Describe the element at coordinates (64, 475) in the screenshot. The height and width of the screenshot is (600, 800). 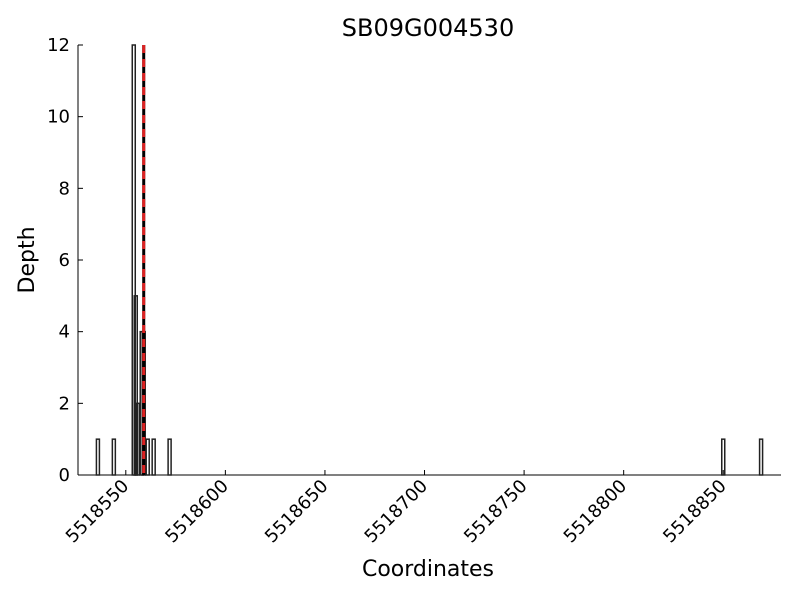
I see `y-tick-label: 0` at that location.